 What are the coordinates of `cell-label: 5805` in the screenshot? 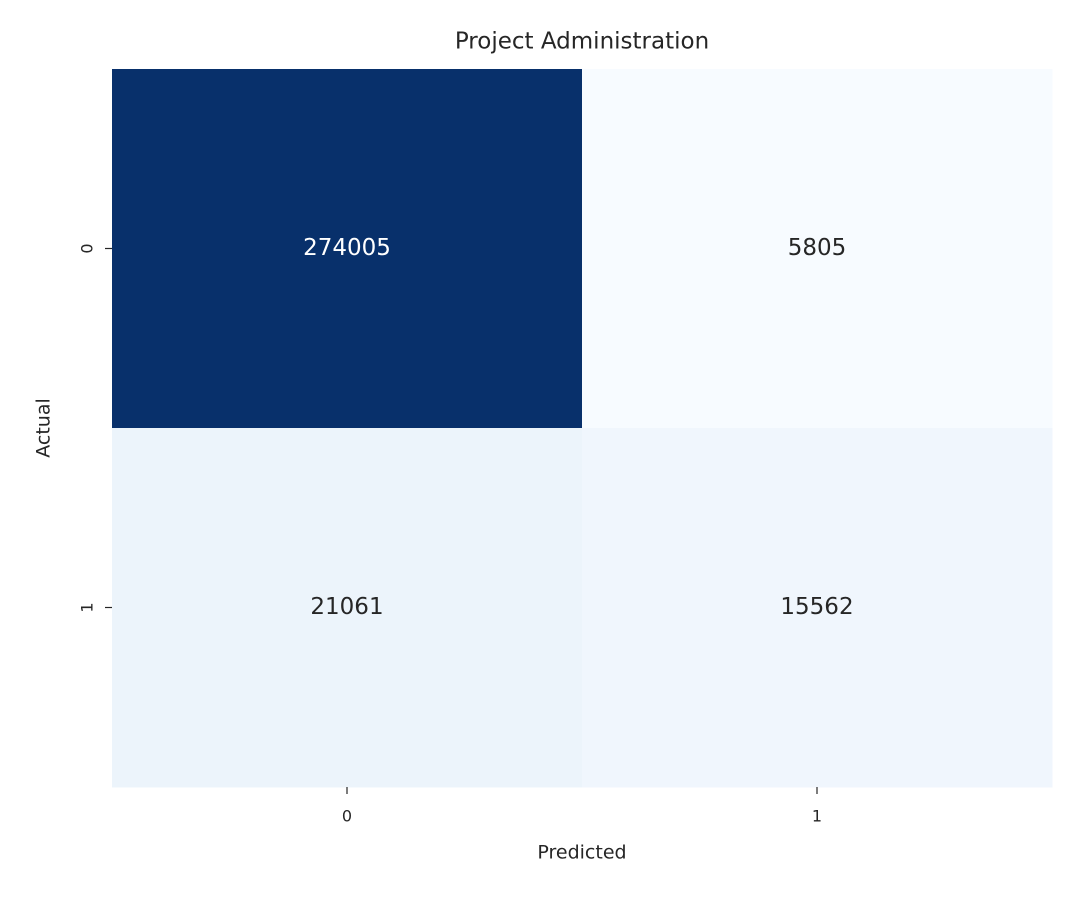 It's located at (817, 248).